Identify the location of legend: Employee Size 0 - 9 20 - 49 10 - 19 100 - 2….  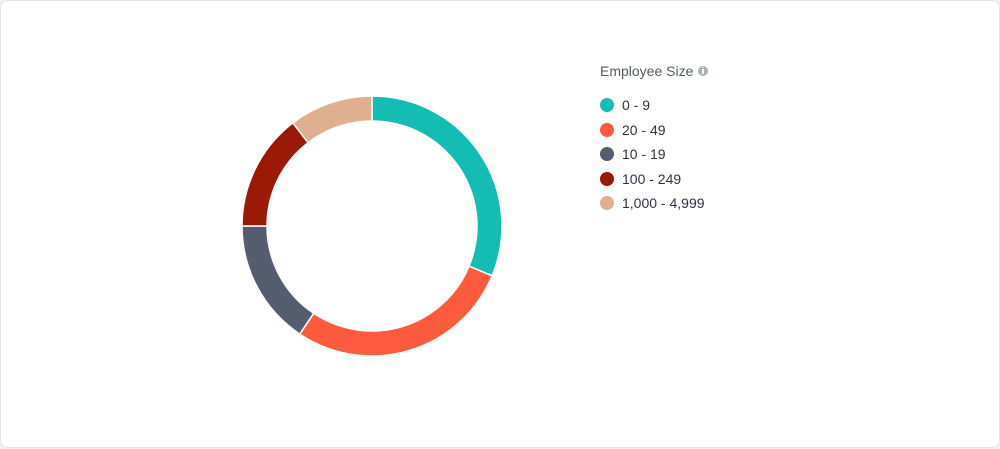
(654, 138).